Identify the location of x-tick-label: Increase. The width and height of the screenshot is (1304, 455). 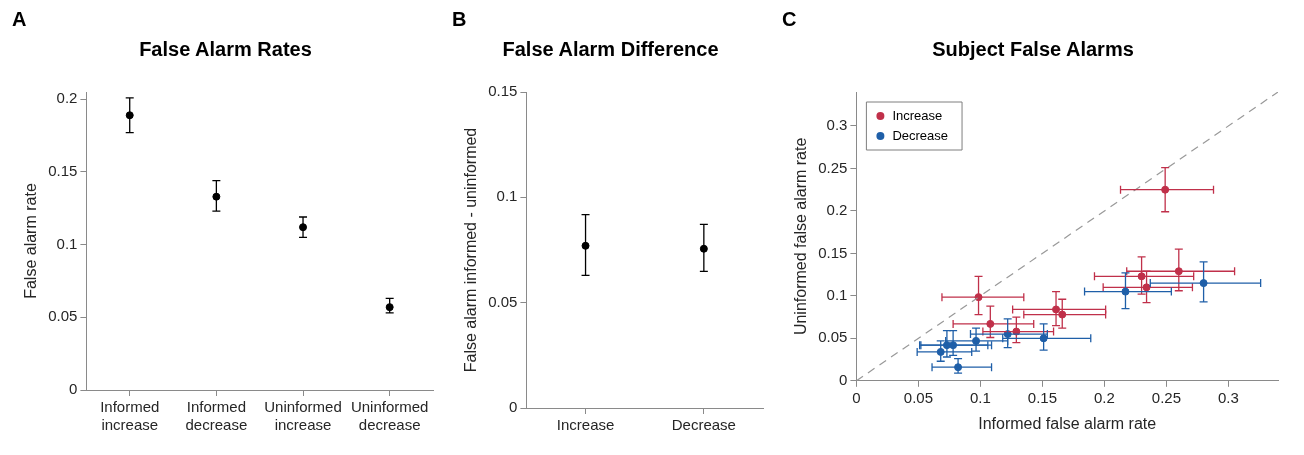
(585, 425).